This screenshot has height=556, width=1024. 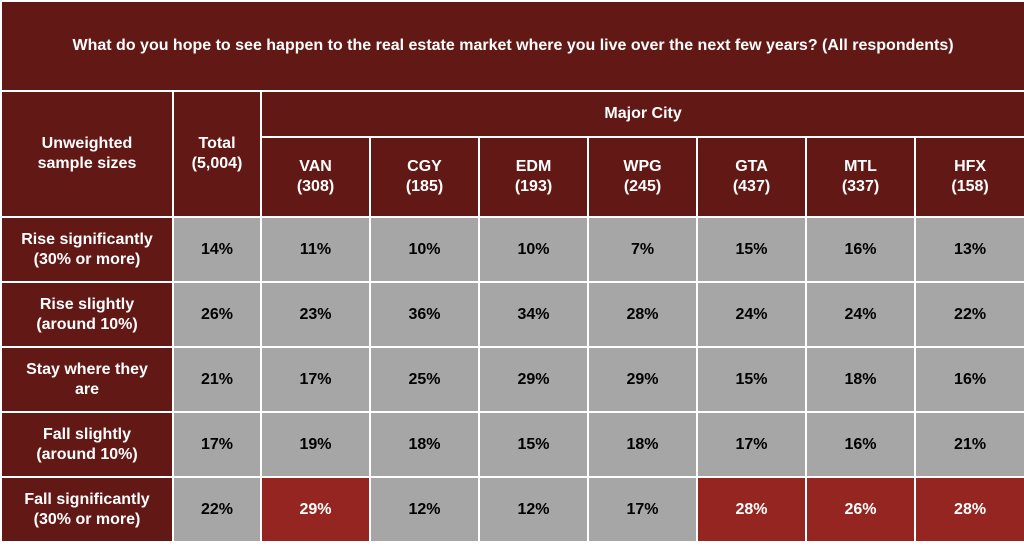 What do you see at coordinates (424, 177) in the screenshot?
I see `city-header-cgy: CGY (185)` at bounding box center [424, 177].